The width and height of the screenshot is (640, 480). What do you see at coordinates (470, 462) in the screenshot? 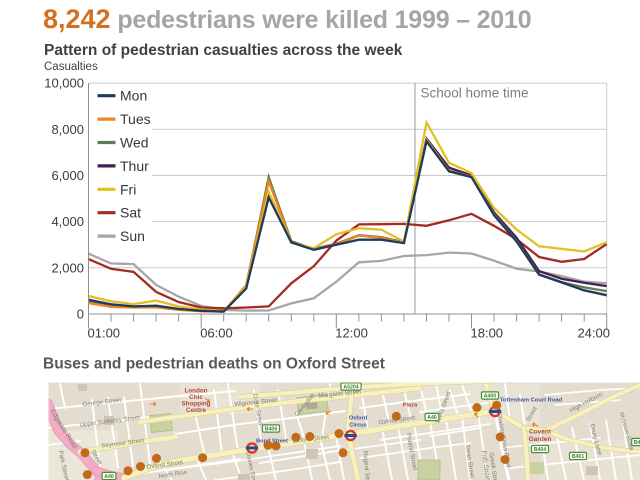
I see `svg-text: Dean Street` at bounding box center [470, 462].